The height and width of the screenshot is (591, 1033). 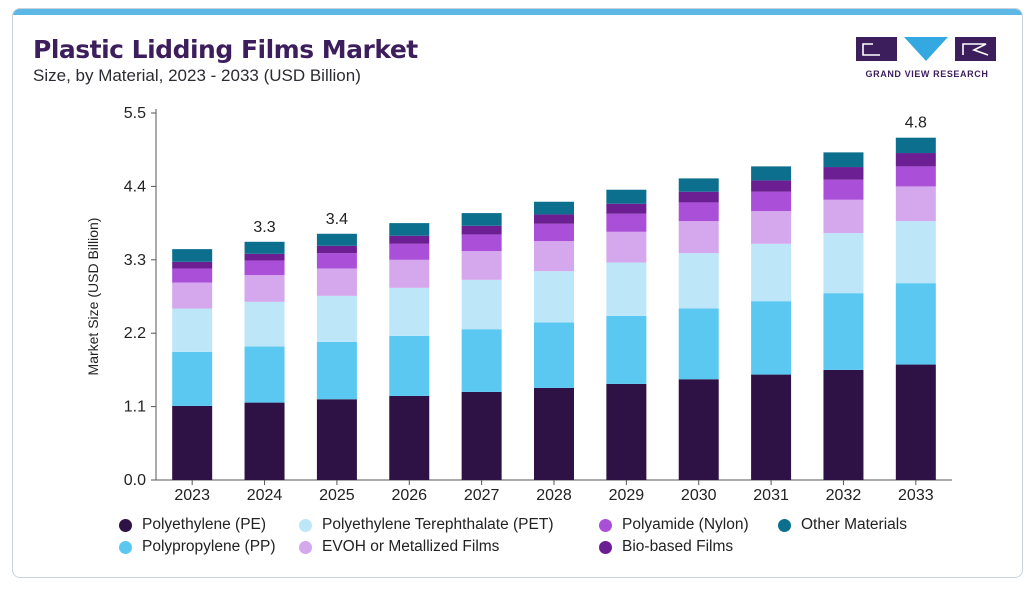 What do you see at coordinates (225, 49) in the screenshot?
I see `chart-title: Plastic Lidding Films Market` at bounding box center [225, 49].